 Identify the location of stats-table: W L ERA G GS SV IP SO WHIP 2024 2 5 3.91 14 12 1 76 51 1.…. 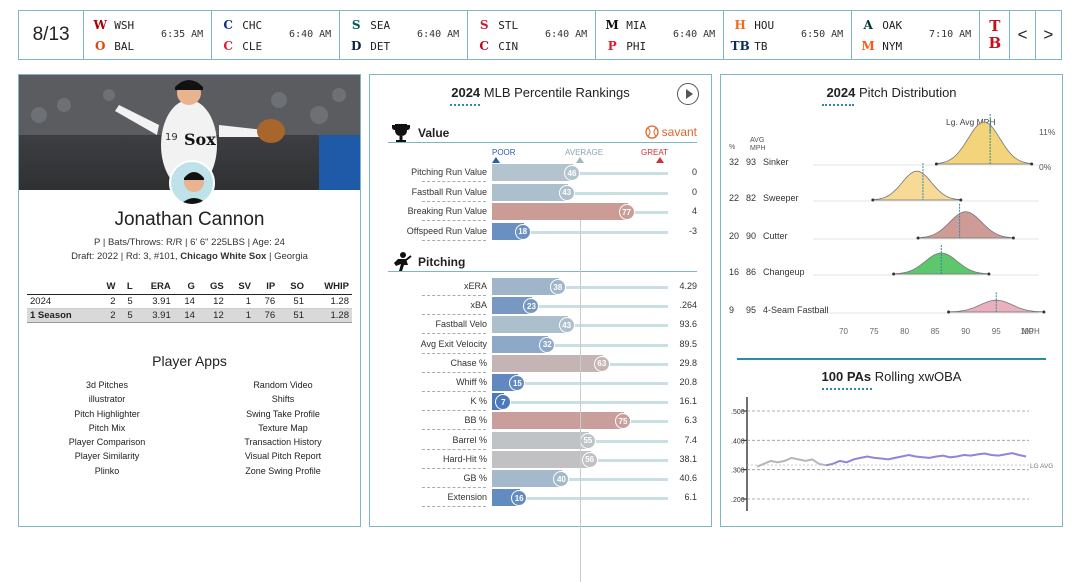
(189, 301).